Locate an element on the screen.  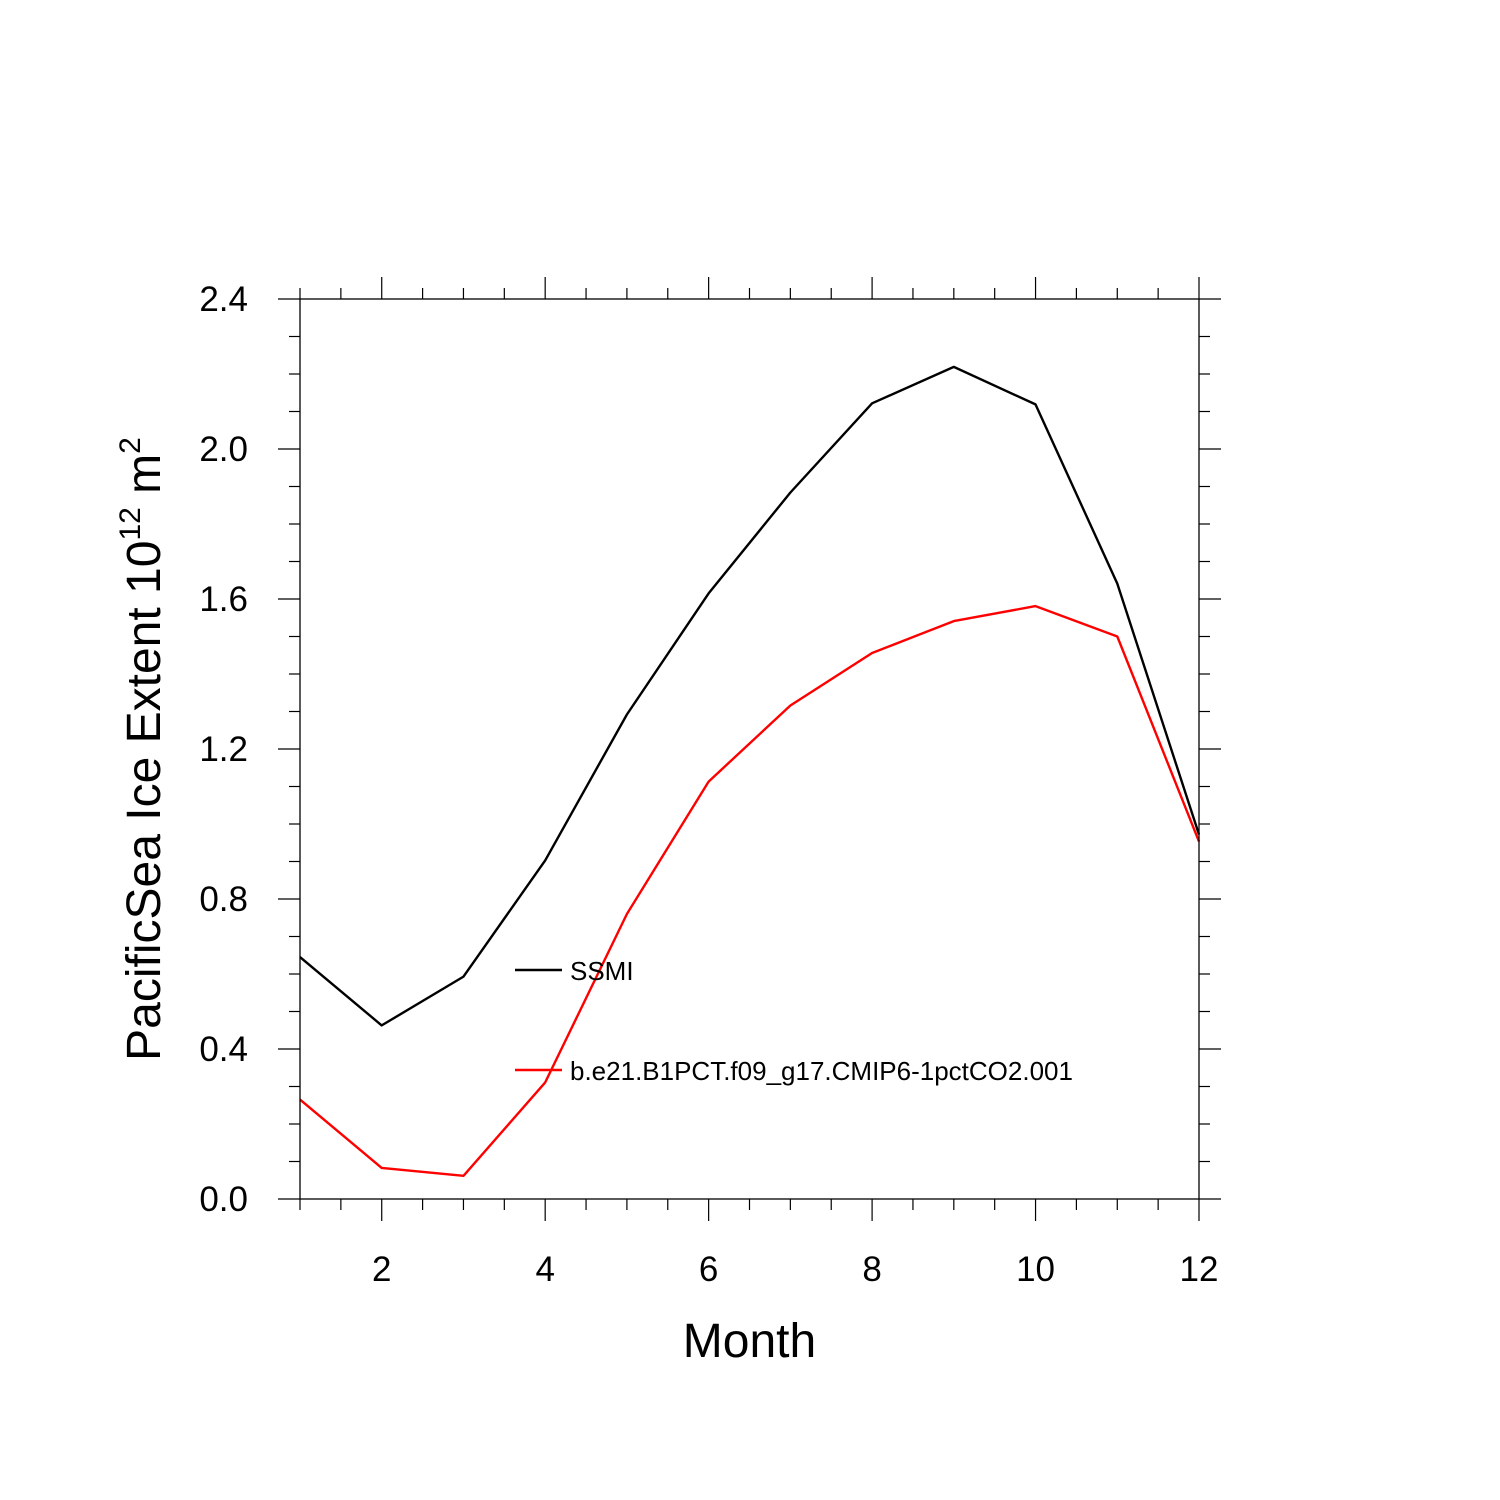
y-axis-title: PacificSea Ice Extent 1012 m2 is located at coordinates (142, 749).